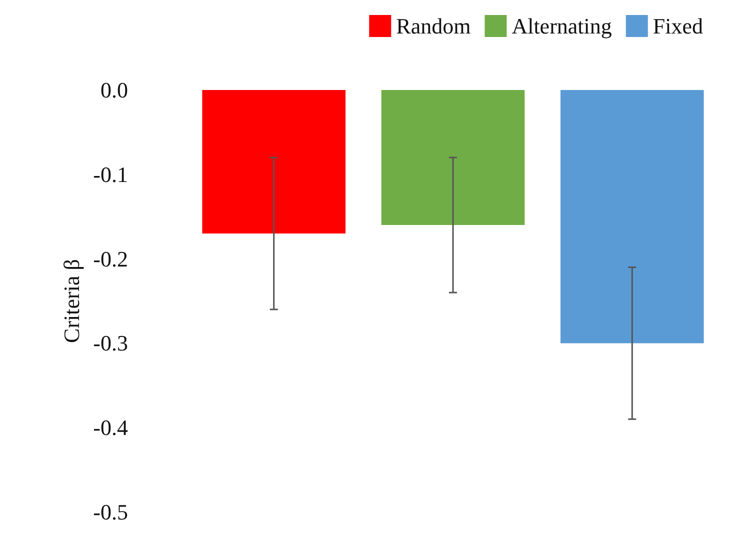 Image resolution: width=747 pixels, height=534 pixels. I want to click on y-tick-label: -0.2, so click(110, 259).